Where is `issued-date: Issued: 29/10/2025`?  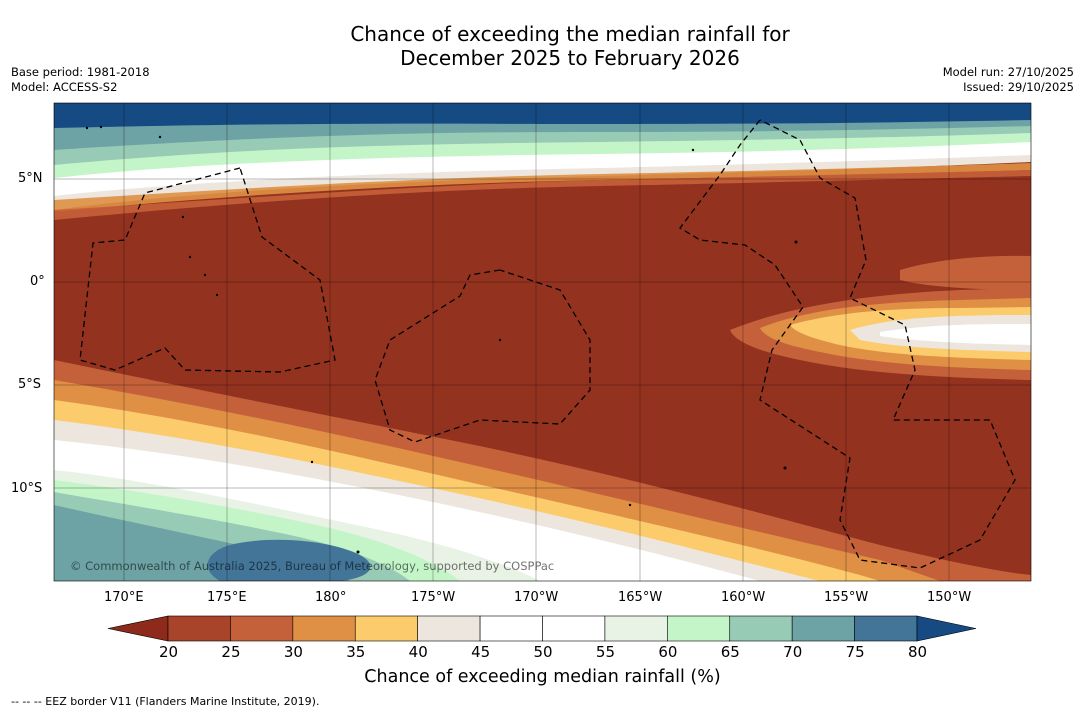
issued-date: Issued: 29/10/2025 is located at coordinates (1018, 86).